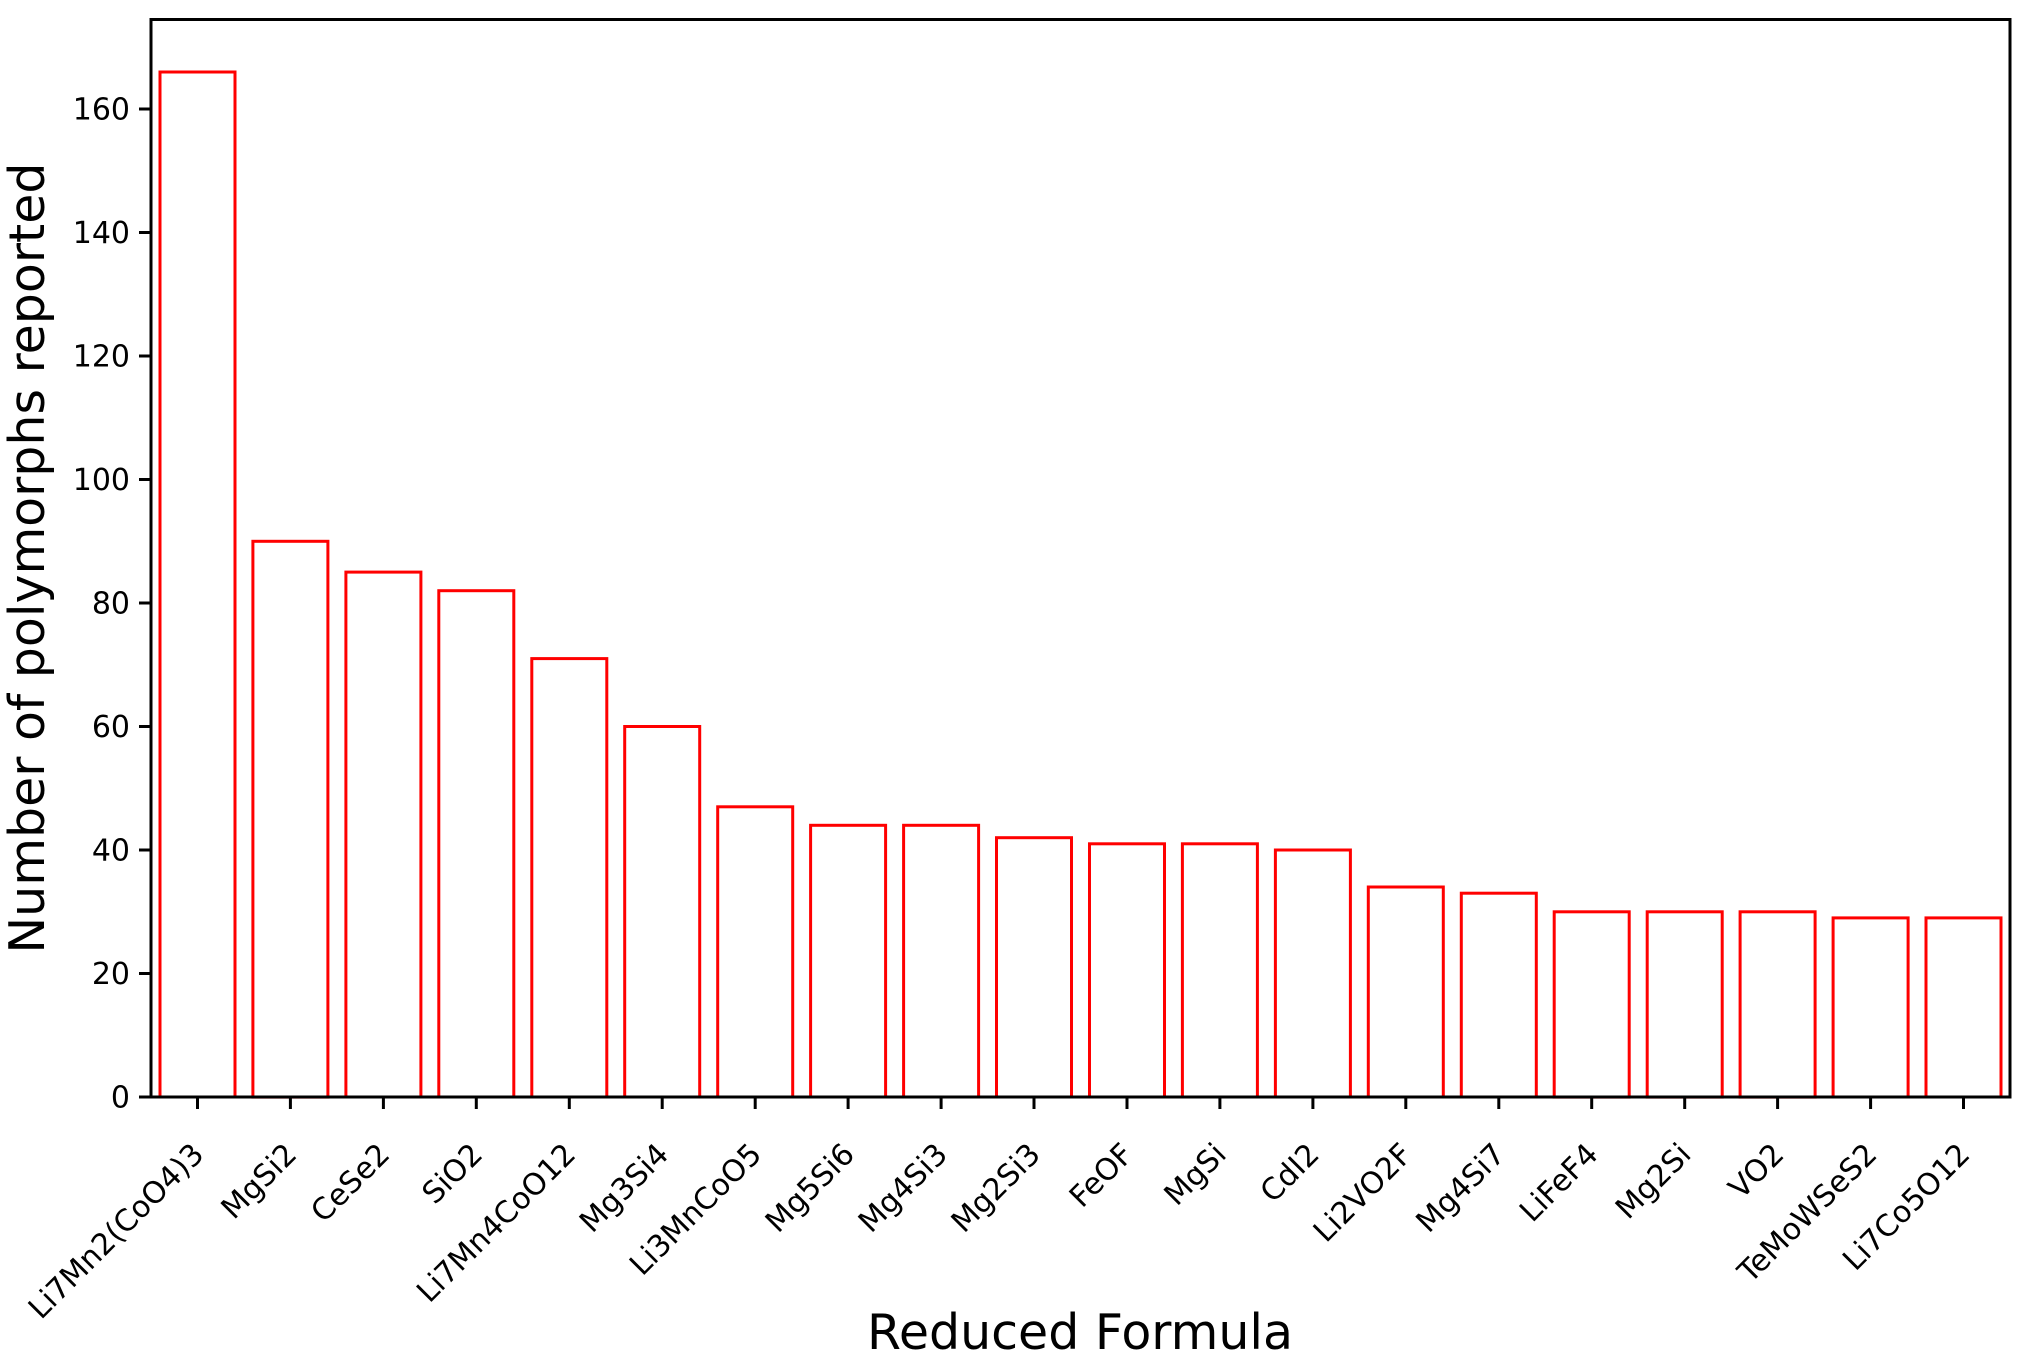 The image size is (2031, 1372). Describe the element at coordinates (350, 1183) in the screenshot. I see `x-tick-label: CeSe2` at that location.